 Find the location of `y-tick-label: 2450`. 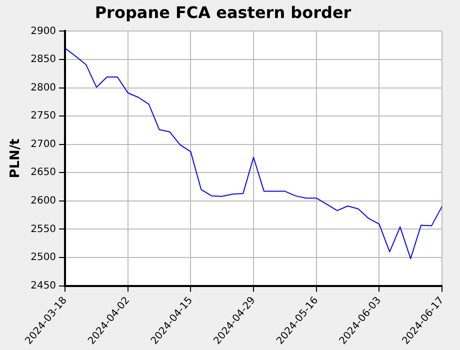

y-tick-label: 2450 is located at coordinates (43, 286).